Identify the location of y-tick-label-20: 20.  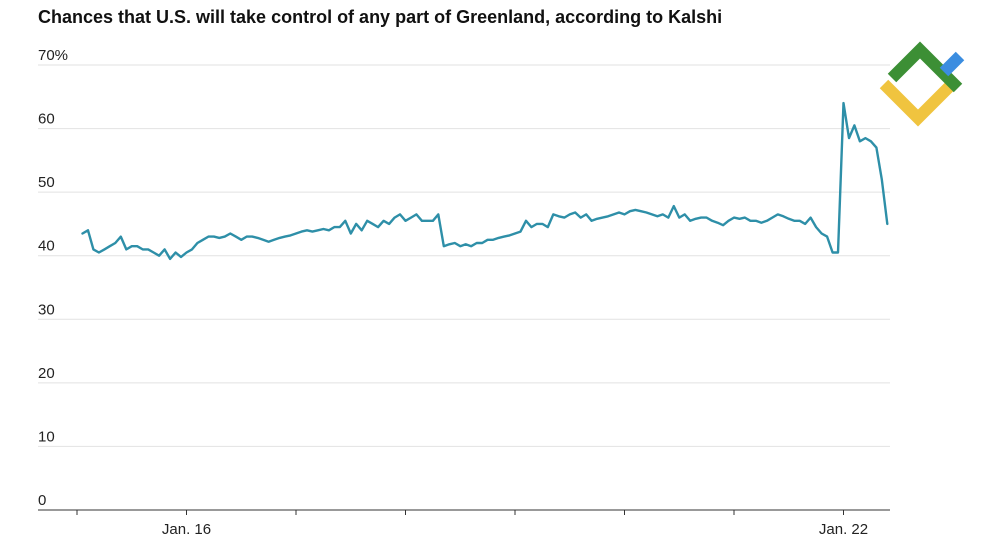
(46, 373).